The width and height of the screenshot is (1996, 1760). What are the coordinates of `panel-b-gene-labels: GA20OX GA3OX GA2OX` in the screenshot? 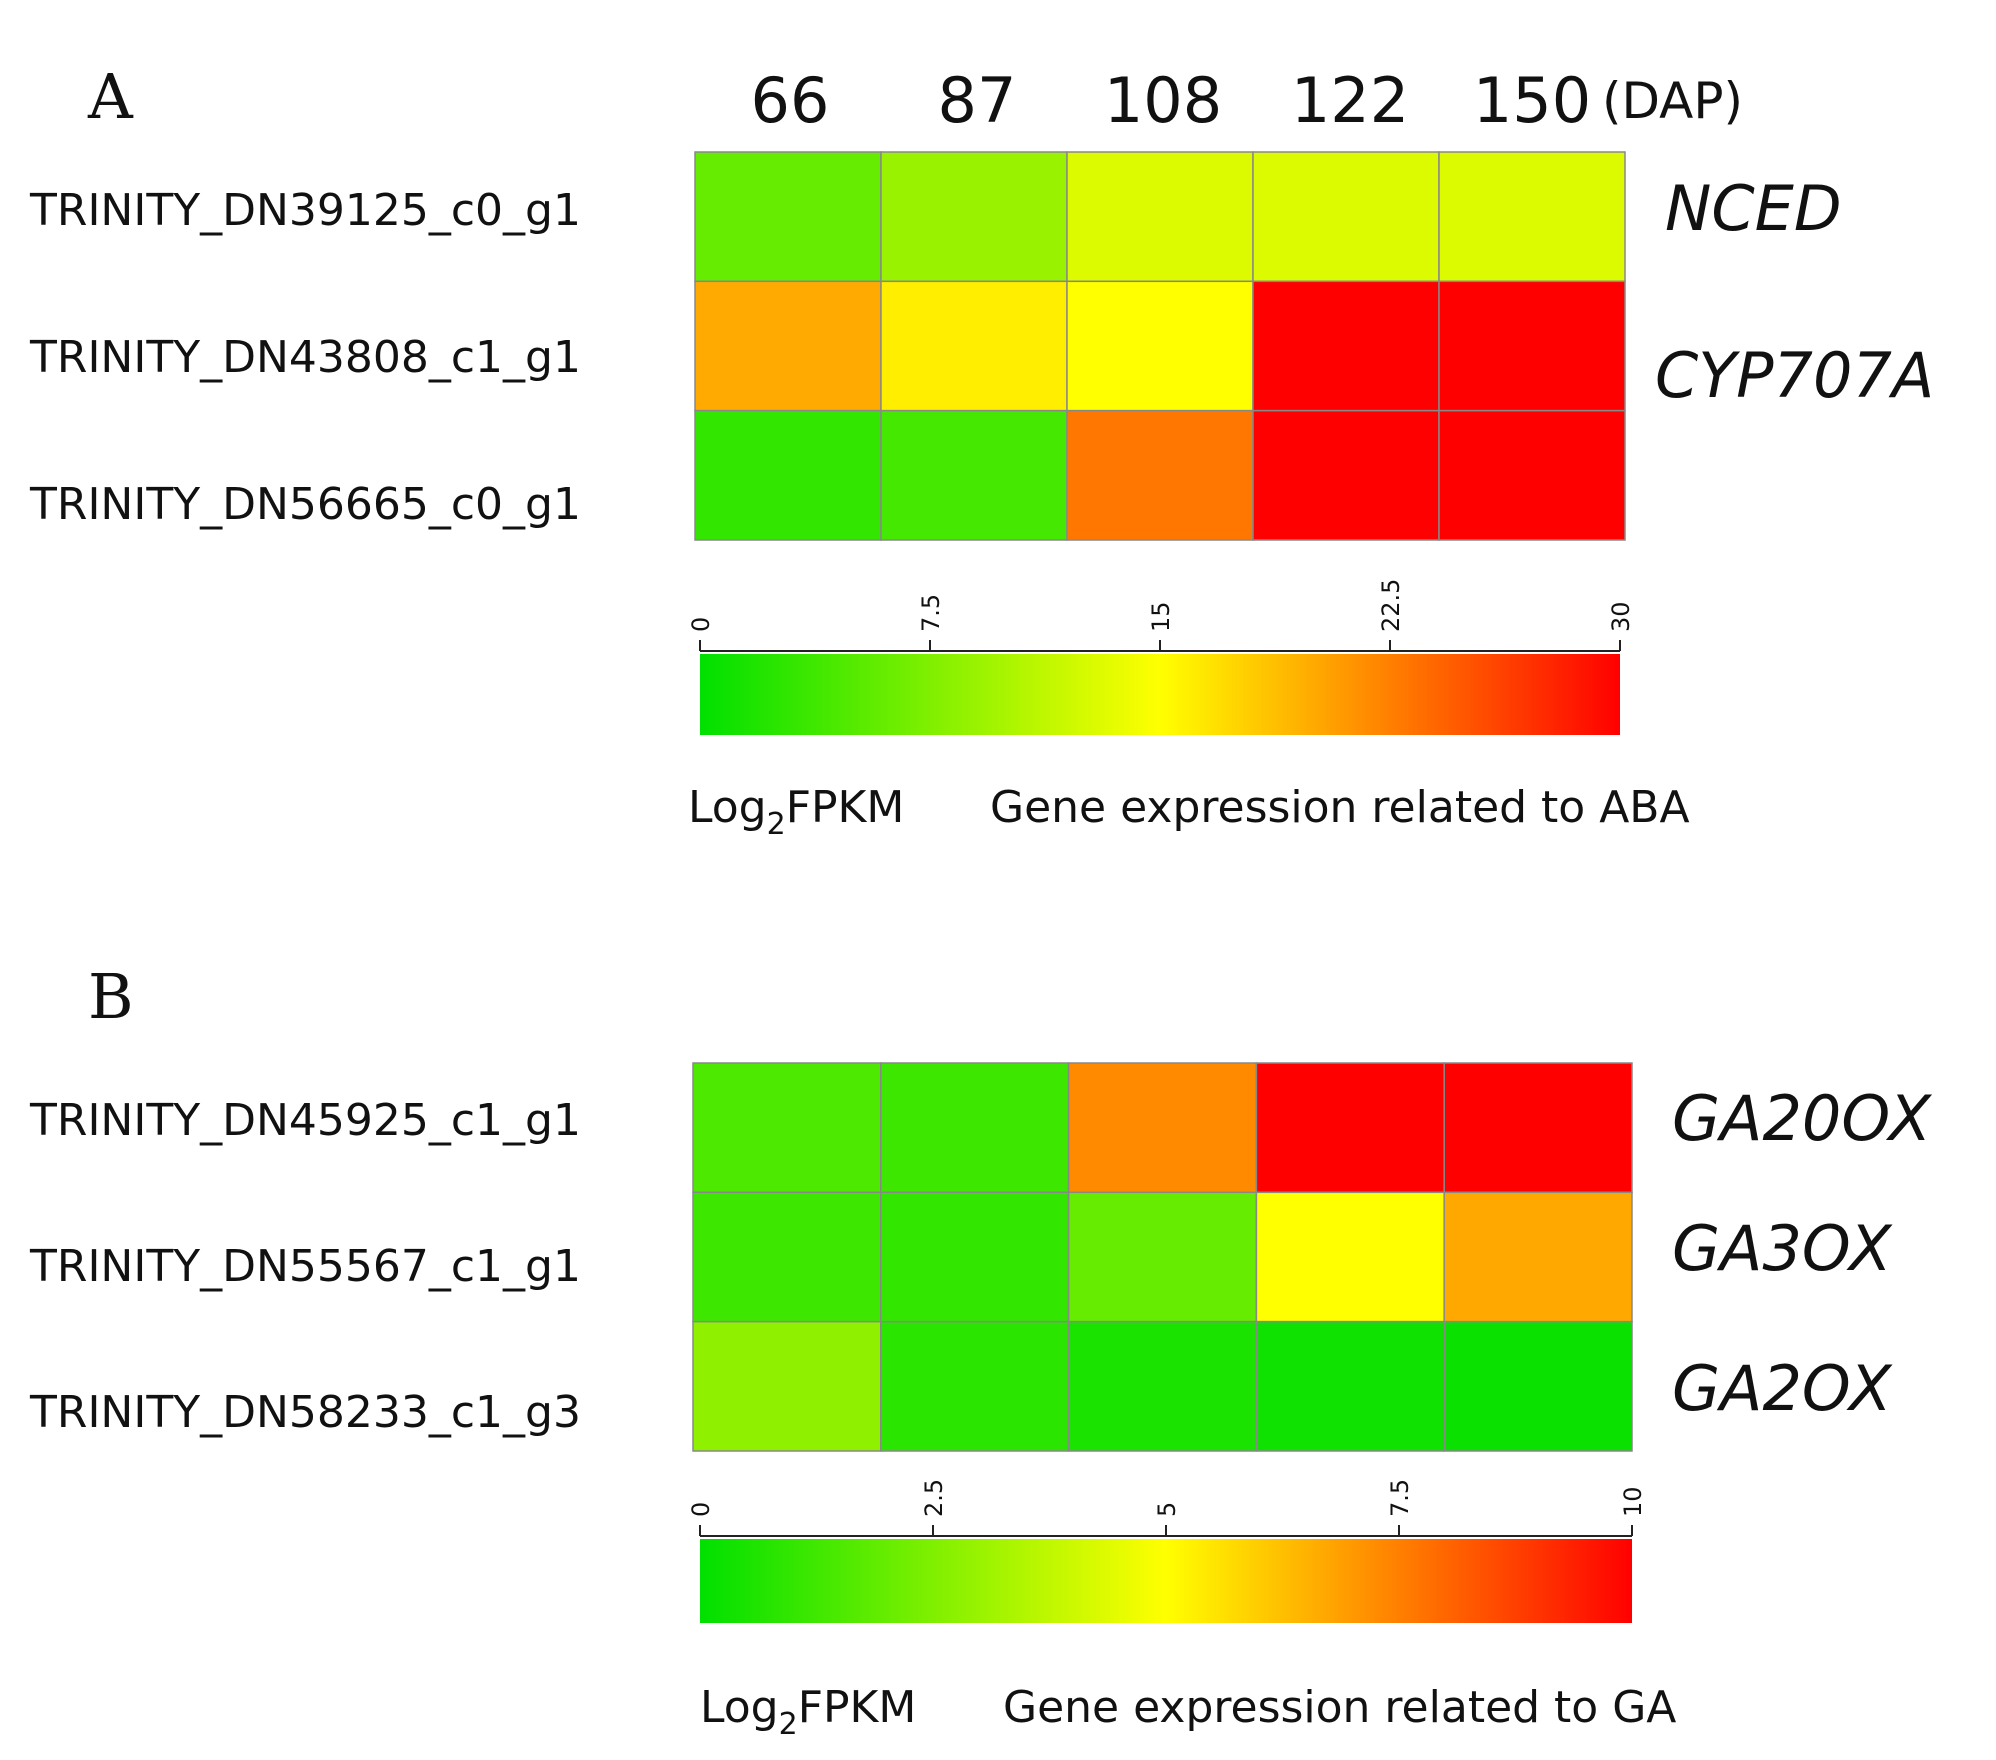 It's located at (1802, 1253).